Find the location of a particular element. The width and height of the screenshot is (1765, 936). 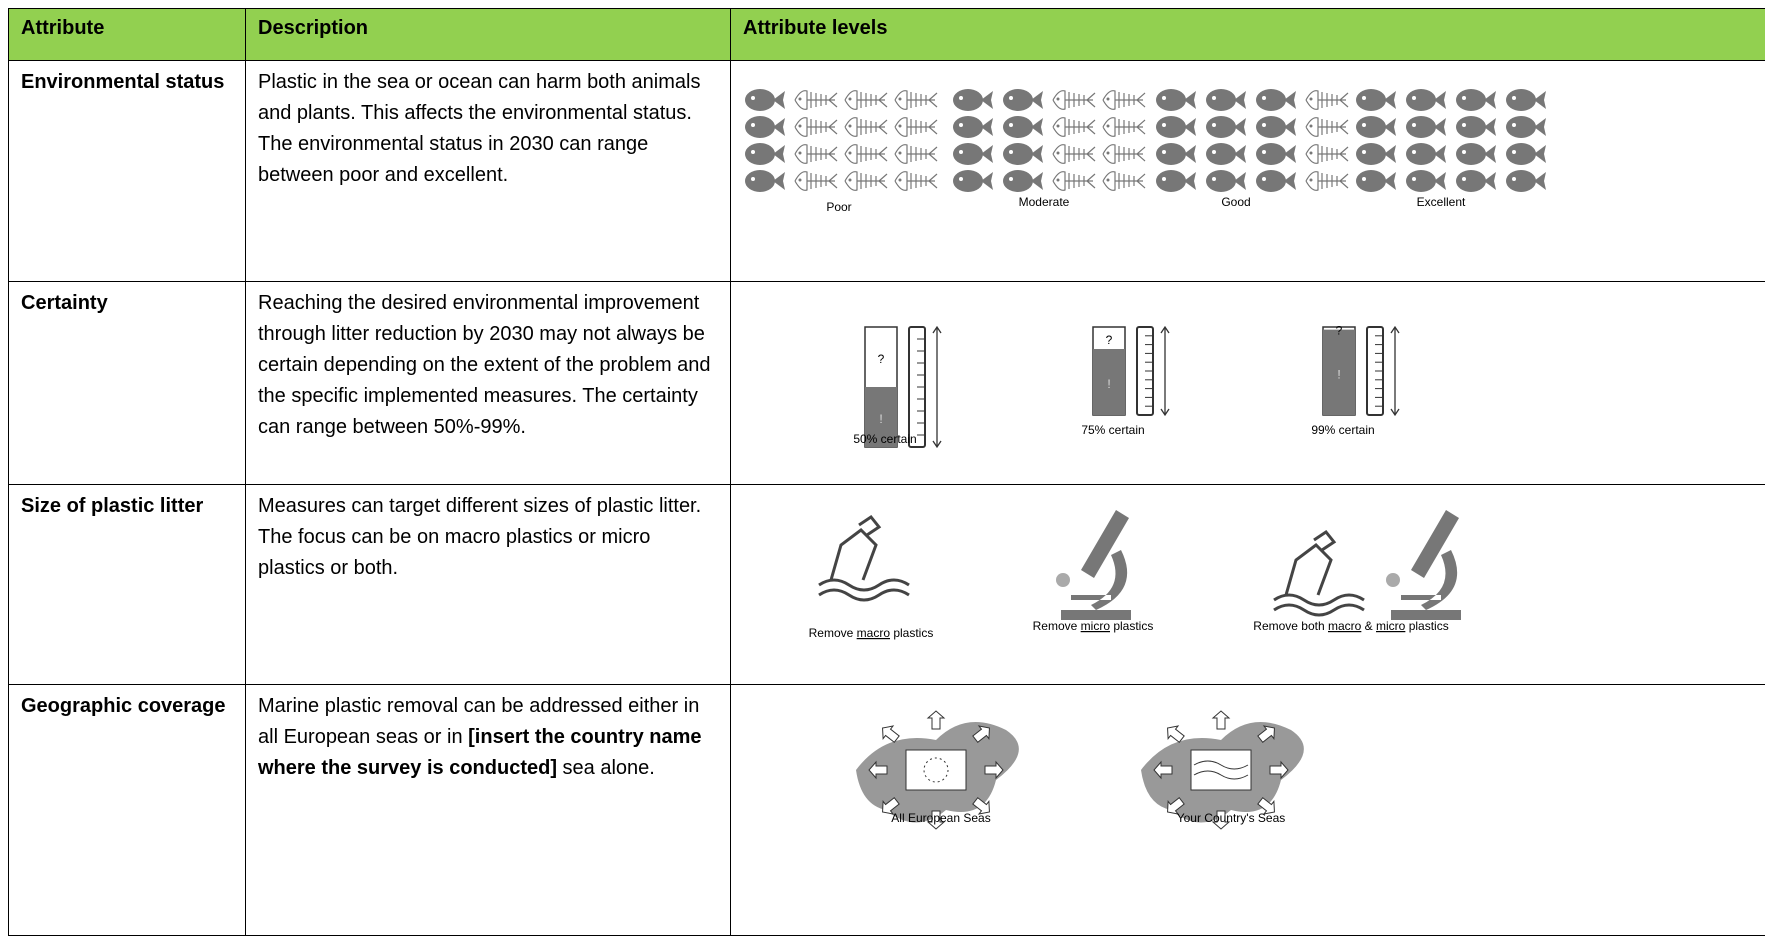

question-mark: ? is located at coordinates (881, 359).